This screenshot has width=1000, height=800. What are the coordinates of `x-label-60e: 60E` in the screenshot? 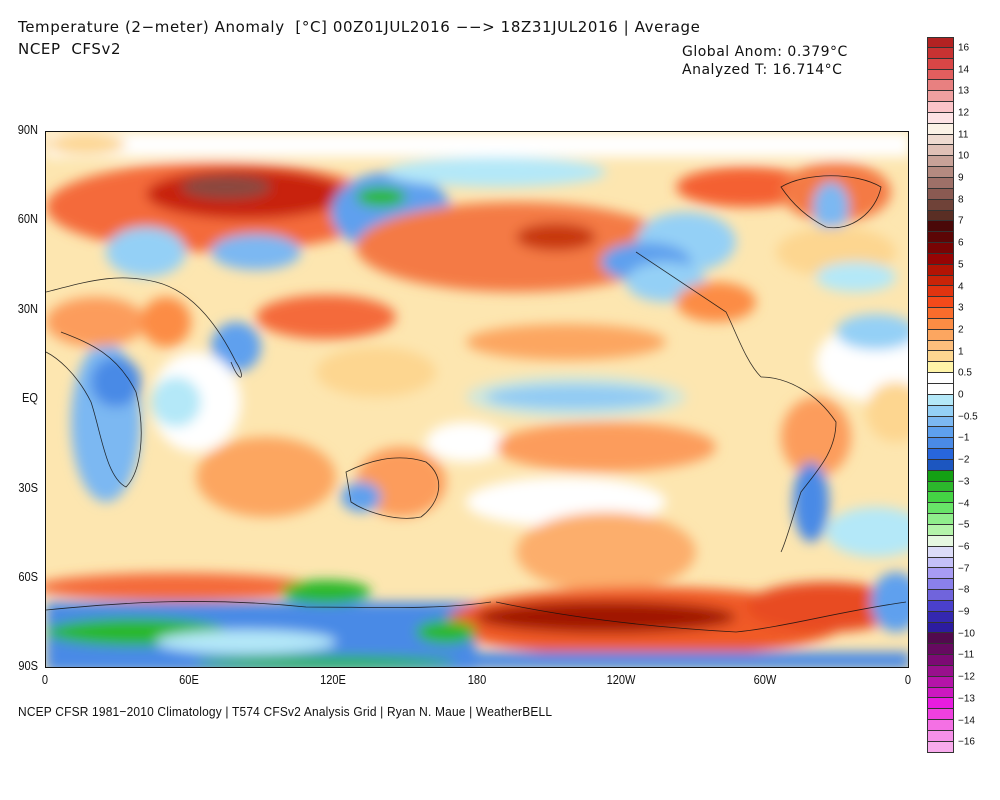 It's located at (189, 679).